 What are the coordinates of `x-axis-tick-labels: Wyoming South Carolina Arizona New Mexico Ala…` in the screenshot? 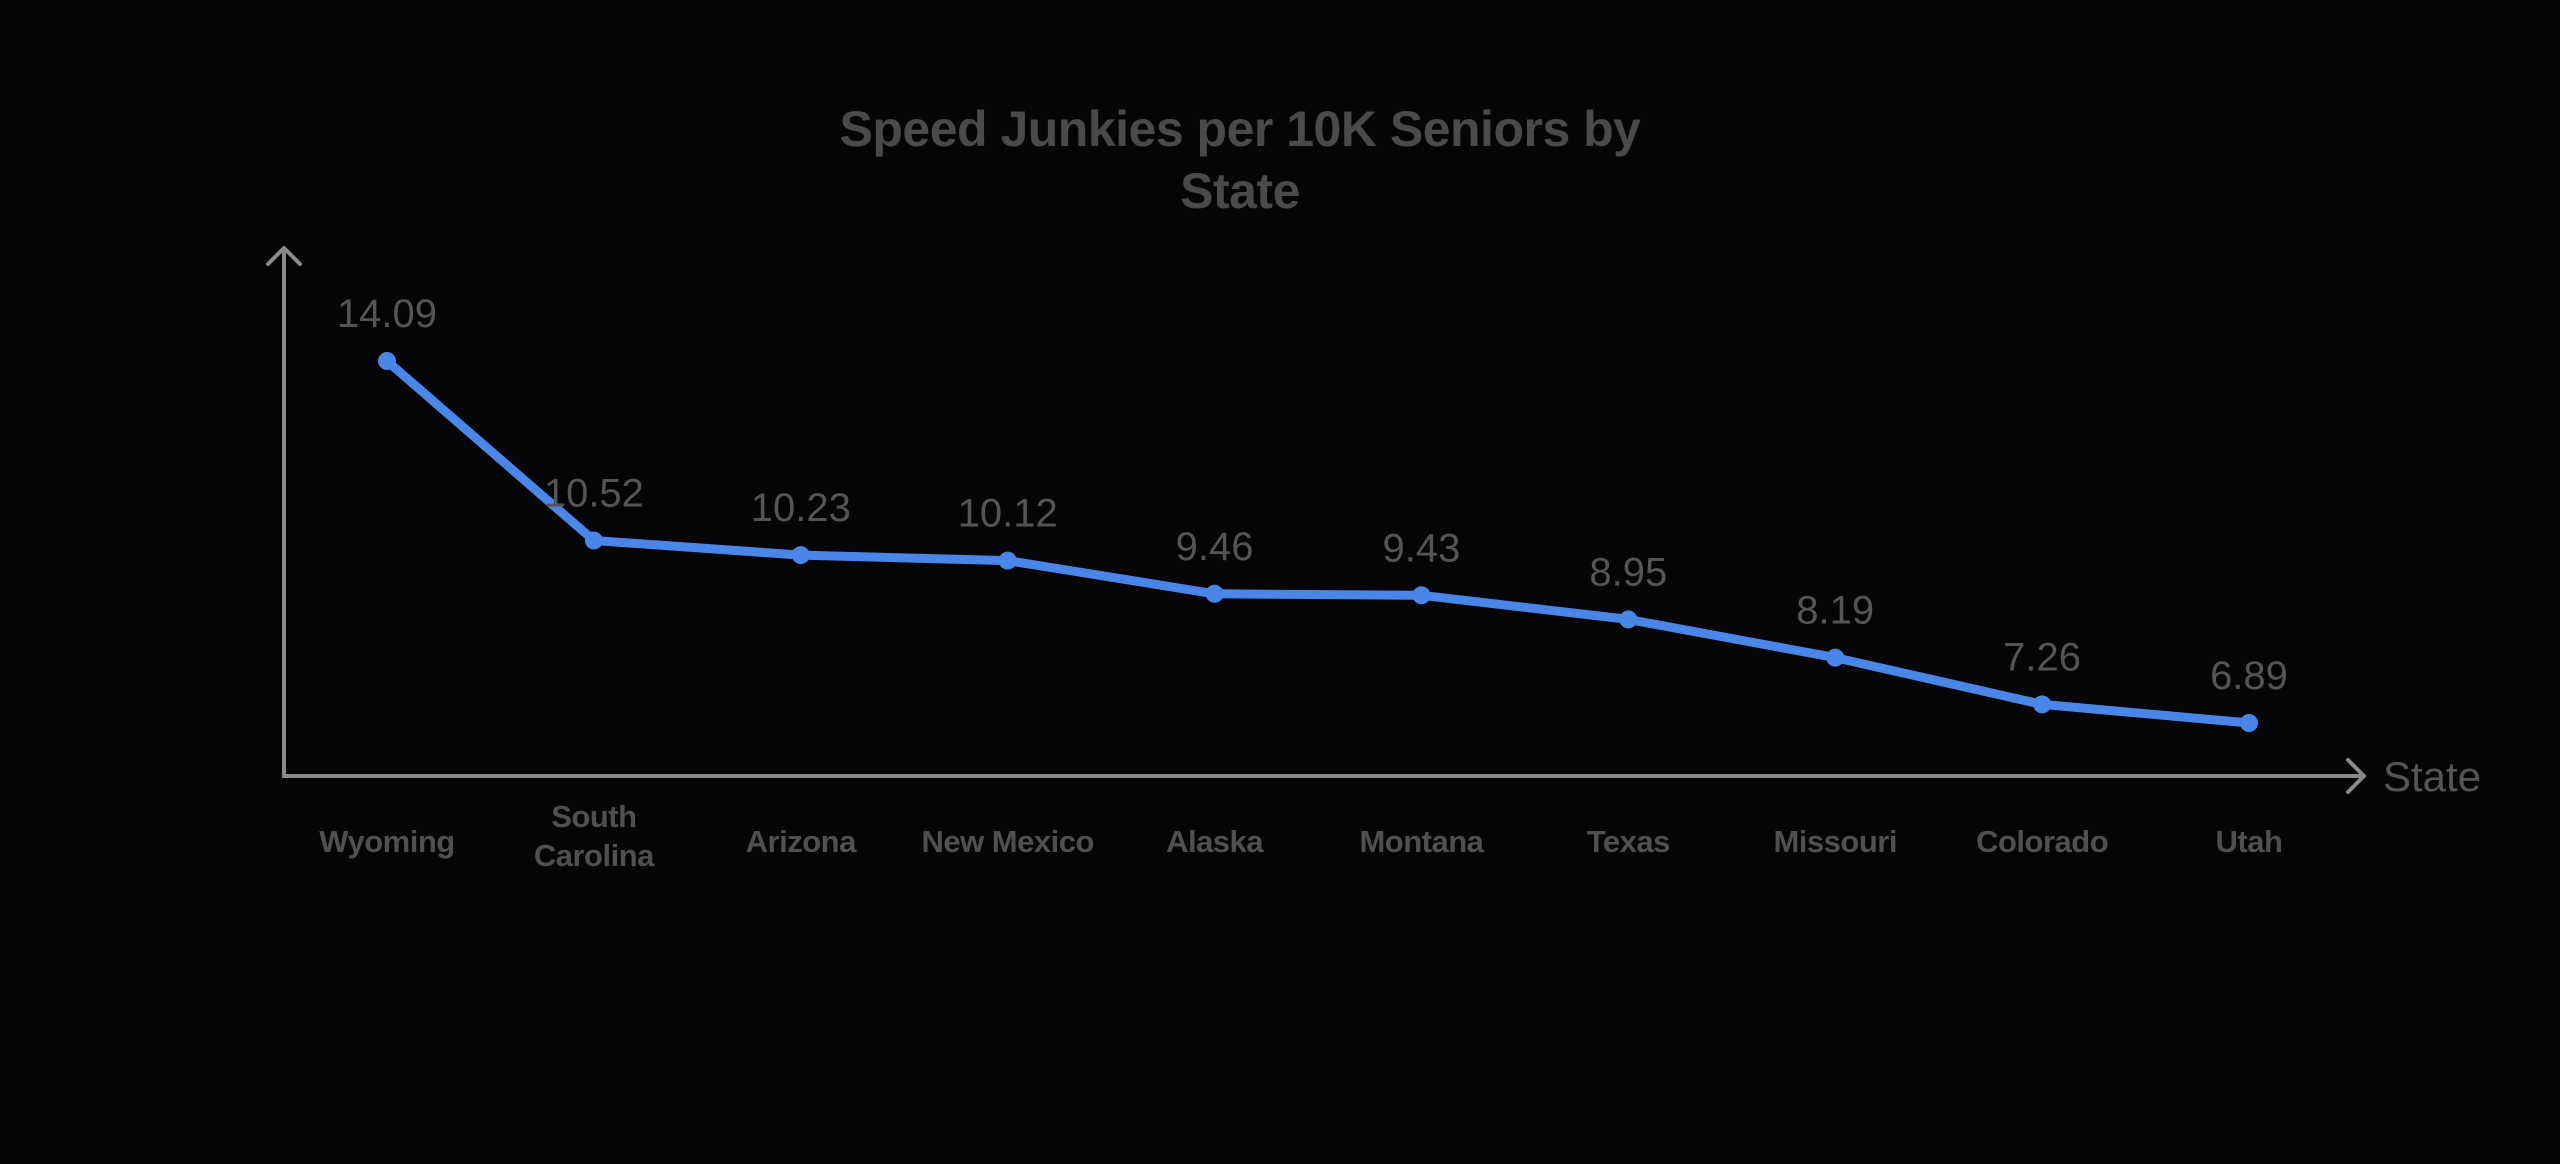 It's located at (1301, 836).